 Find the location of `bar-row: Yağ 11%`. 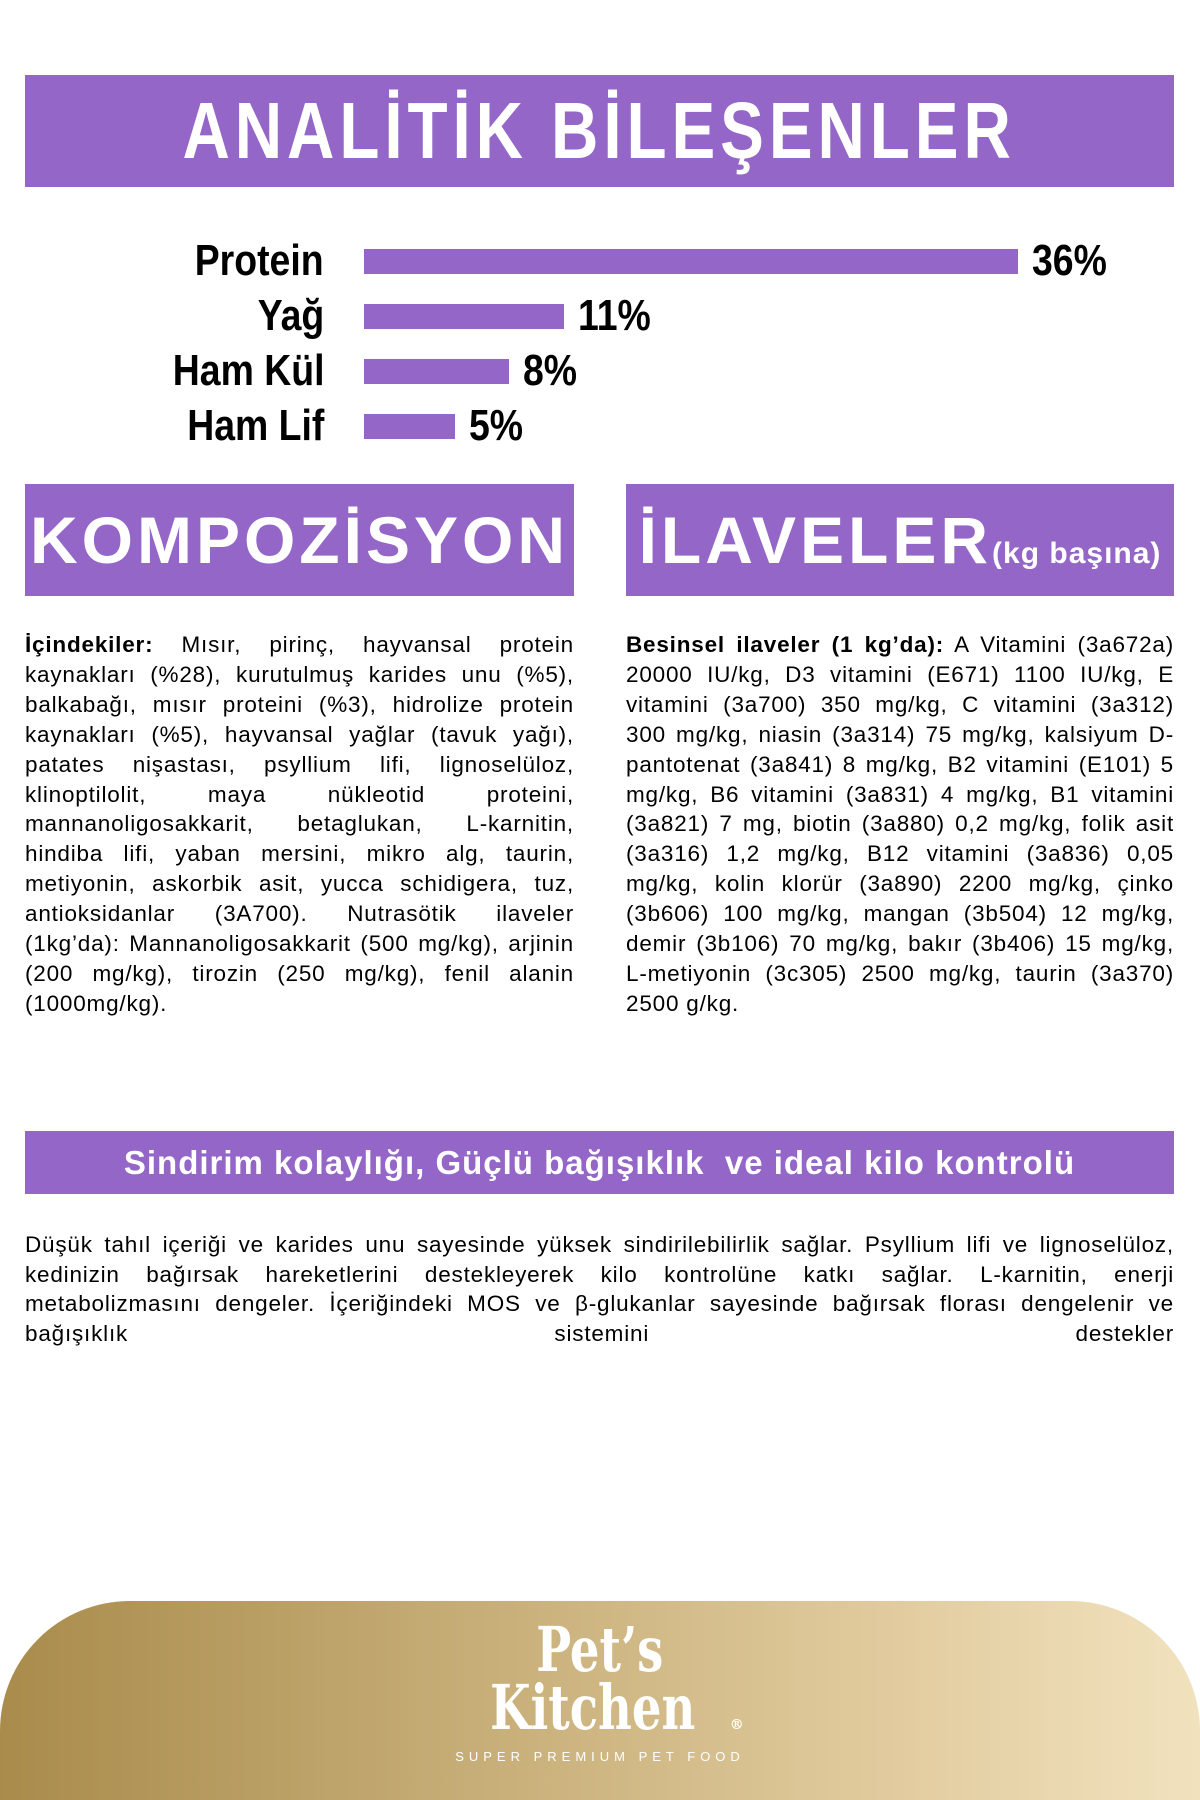

bar-row: Yağ 11% is located at coordinates (600, 316).